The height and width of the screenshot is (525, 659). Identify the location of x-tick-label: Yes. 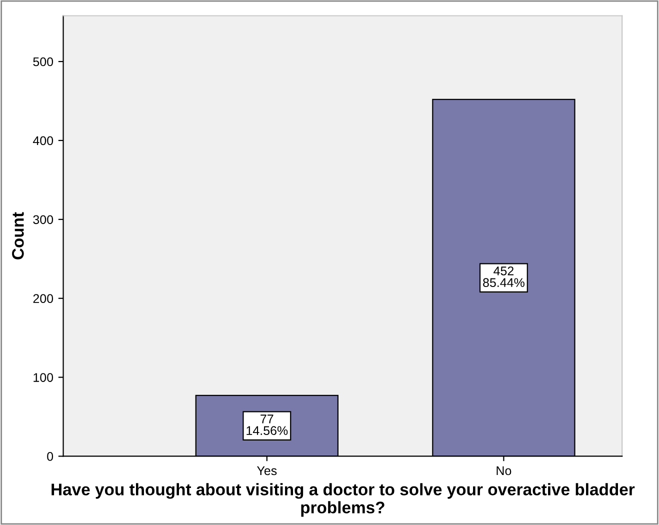
(266, 471).